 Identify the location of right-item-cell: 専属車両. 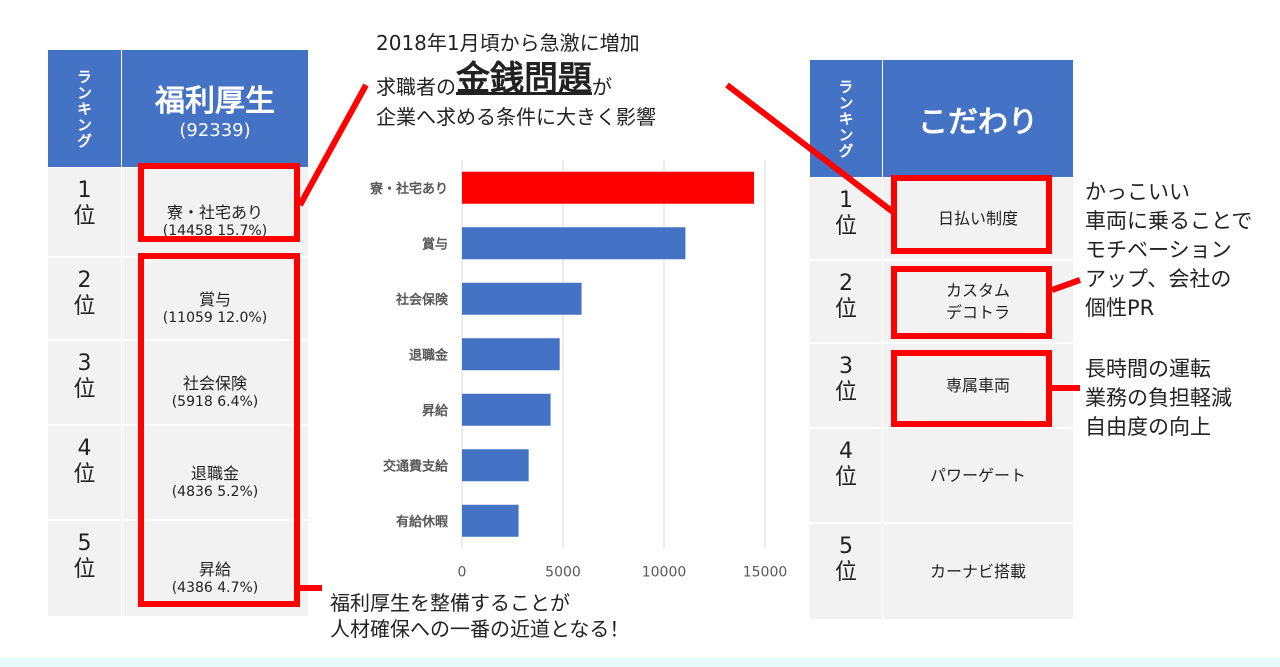
(978, 385).